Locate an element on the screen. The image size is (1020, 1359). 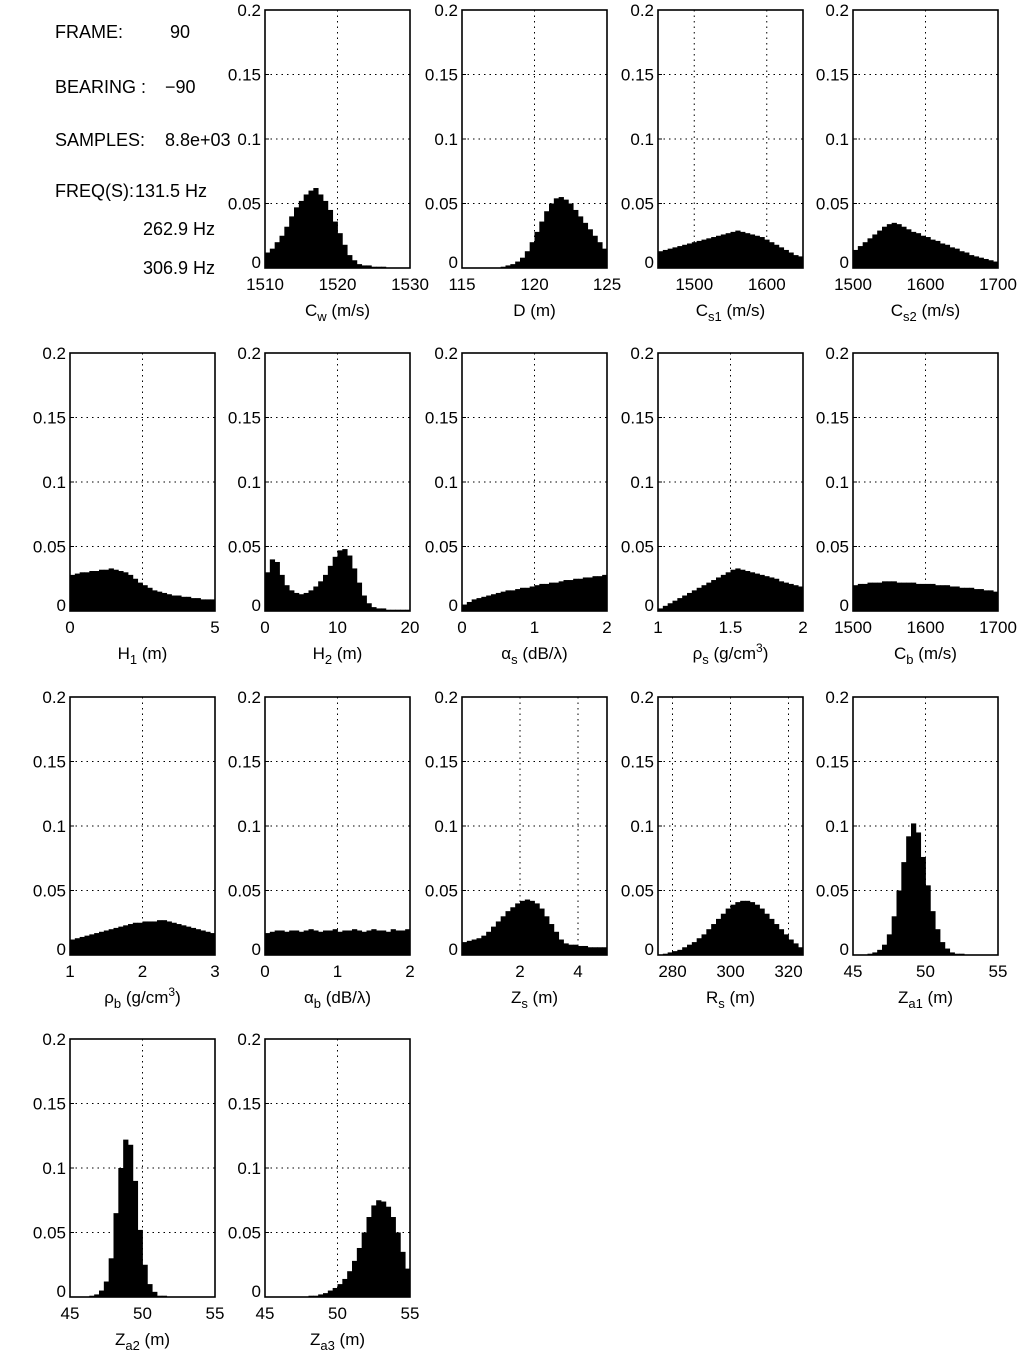
x-tick-label: 1500 is located at coordinates (694, 284).